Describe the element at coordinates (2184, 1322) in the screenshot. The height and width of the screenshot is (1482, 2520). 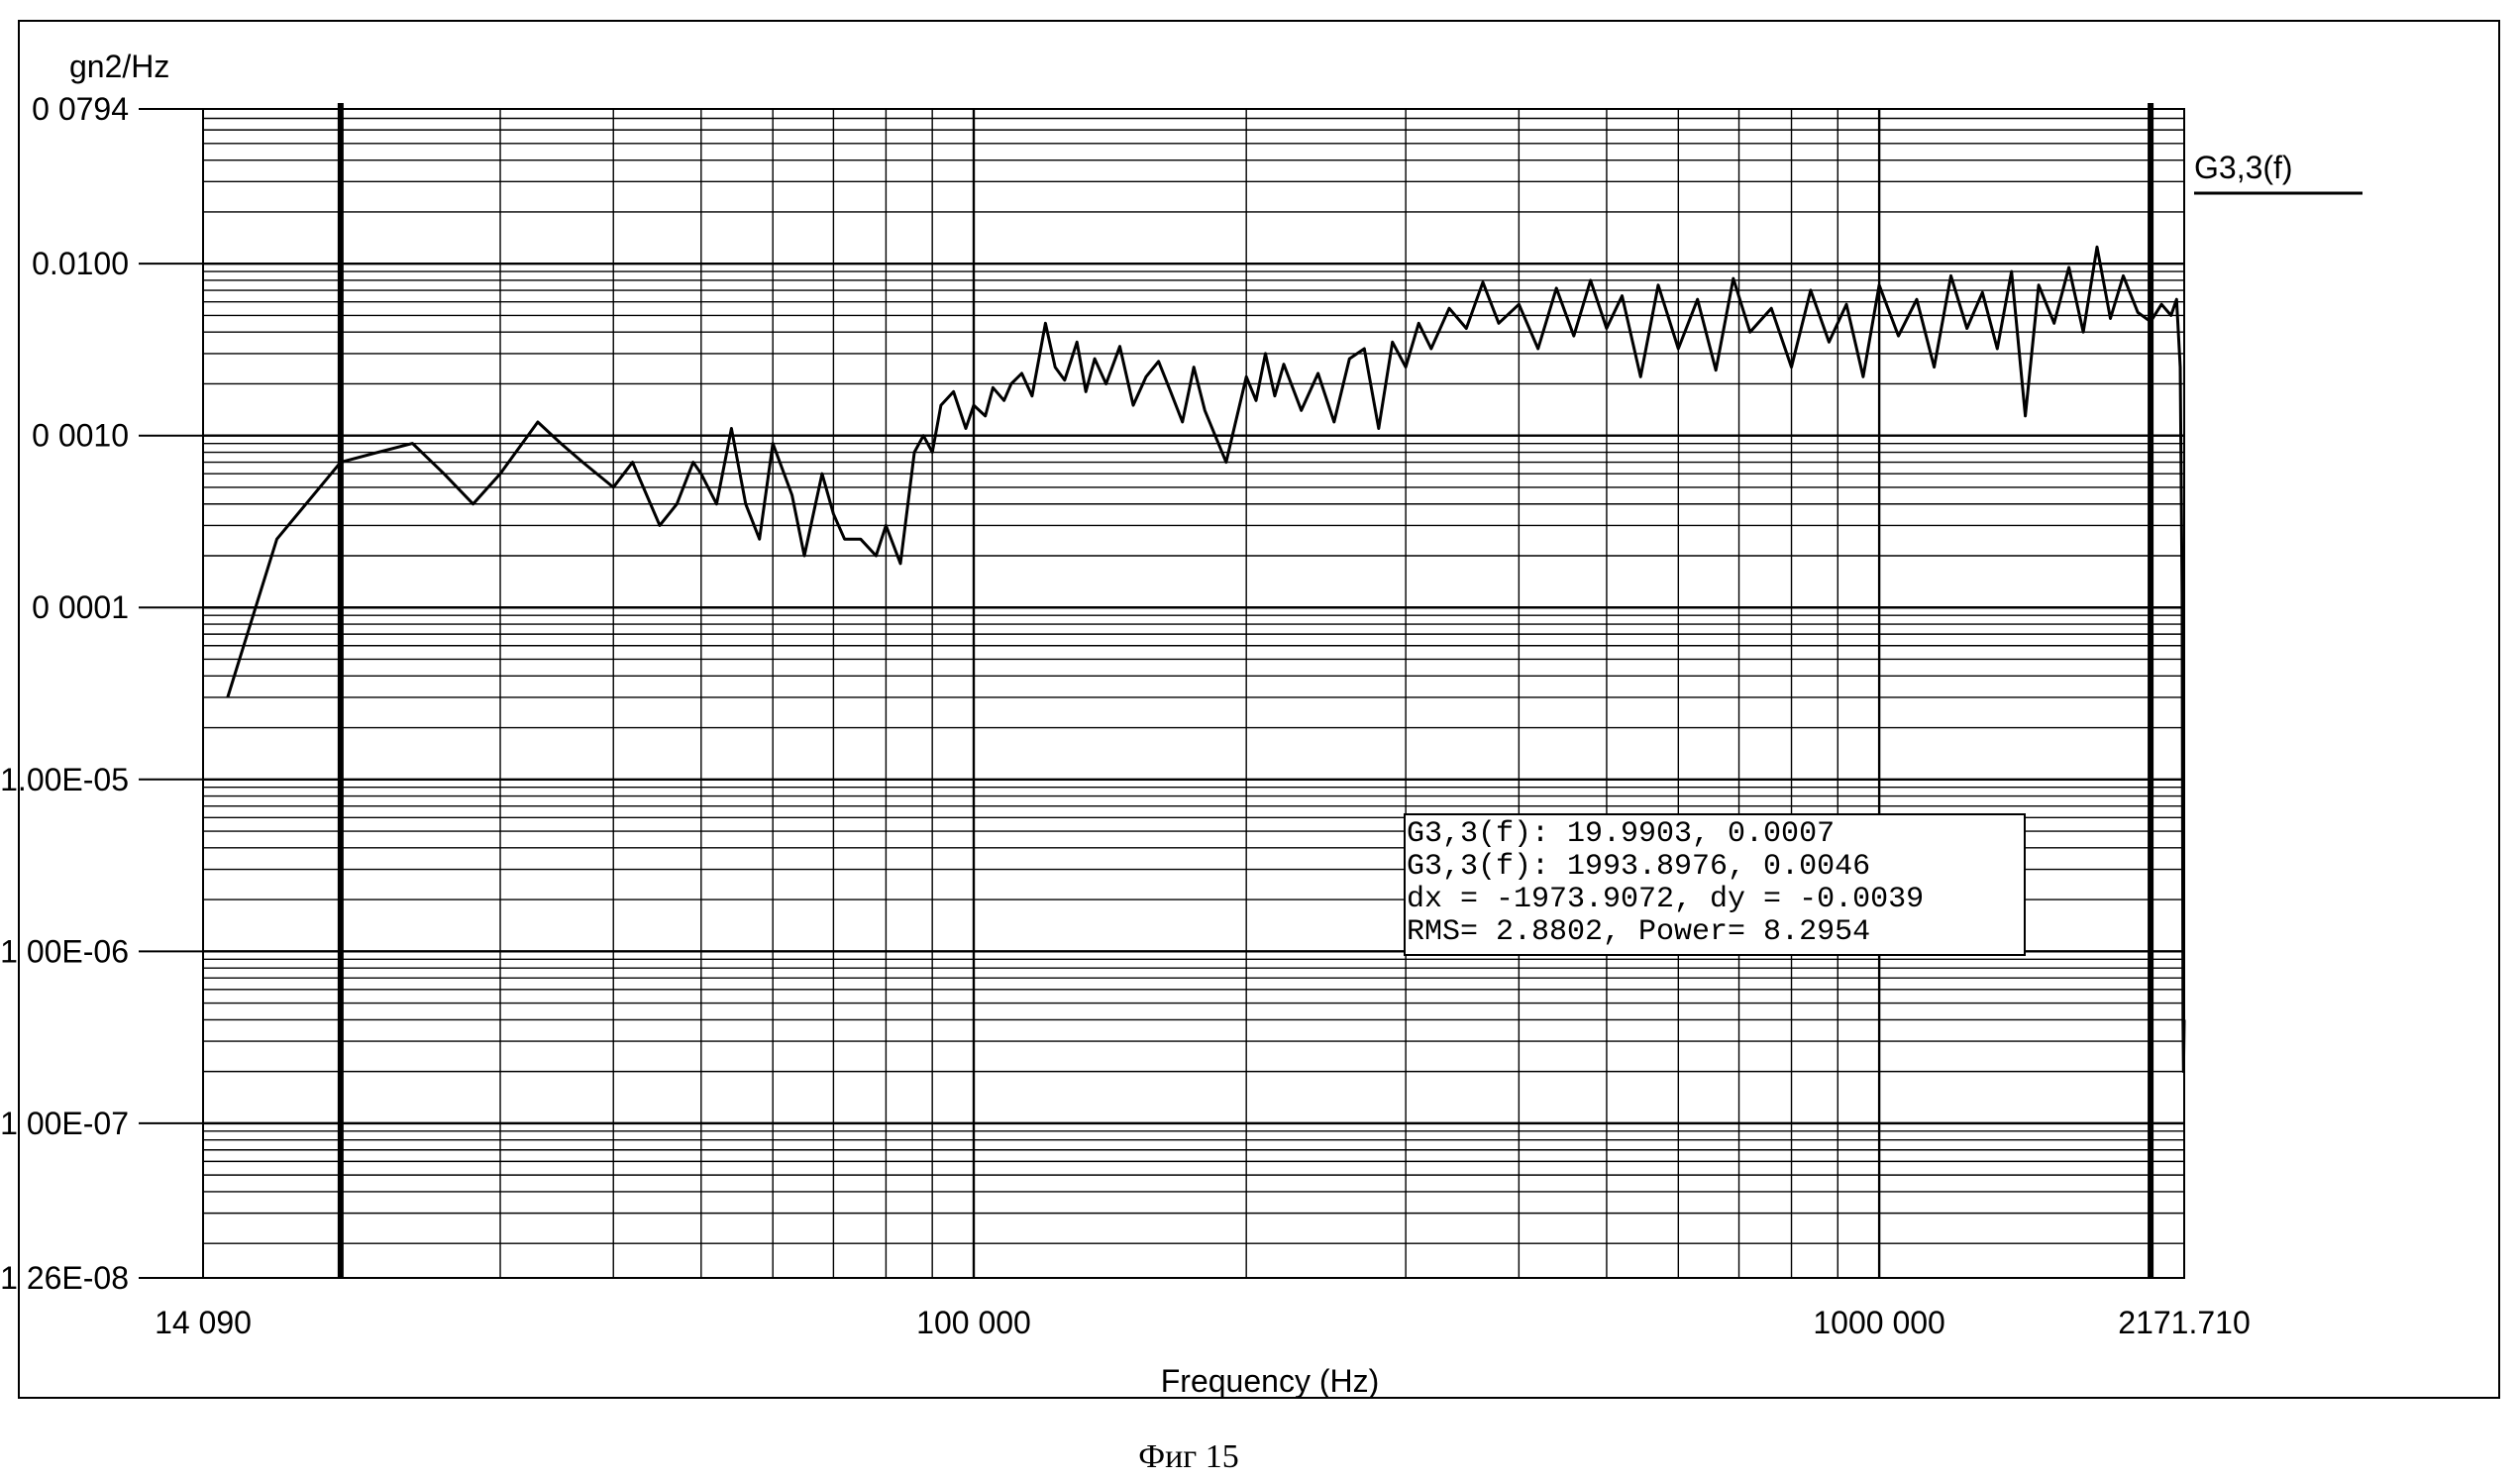
I see `x-tick-label: 2171.710` at that location.